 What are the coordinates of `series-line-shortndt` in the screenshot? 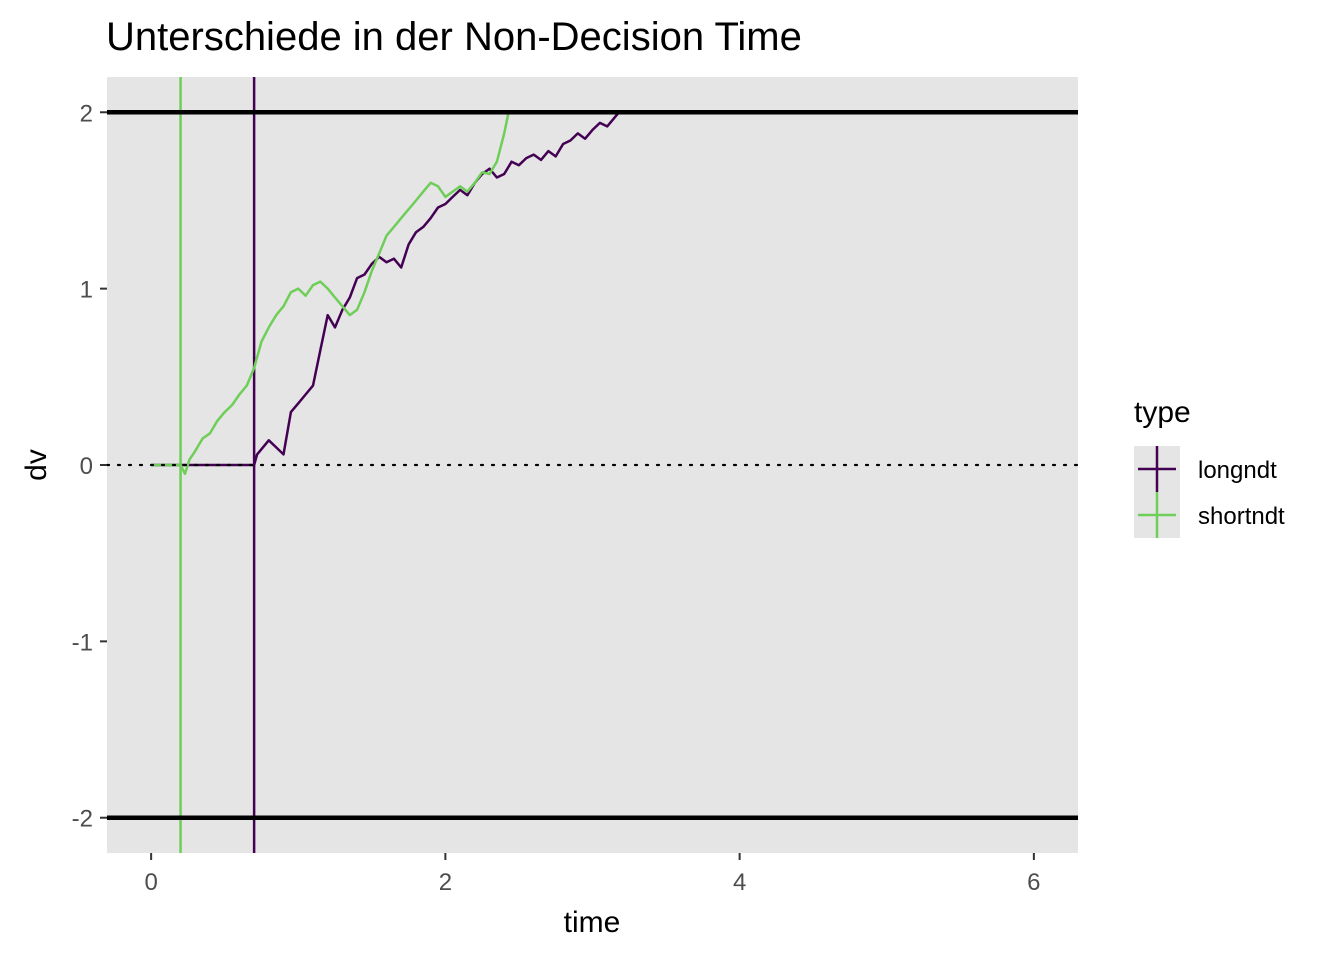 It's located at (330, 294).